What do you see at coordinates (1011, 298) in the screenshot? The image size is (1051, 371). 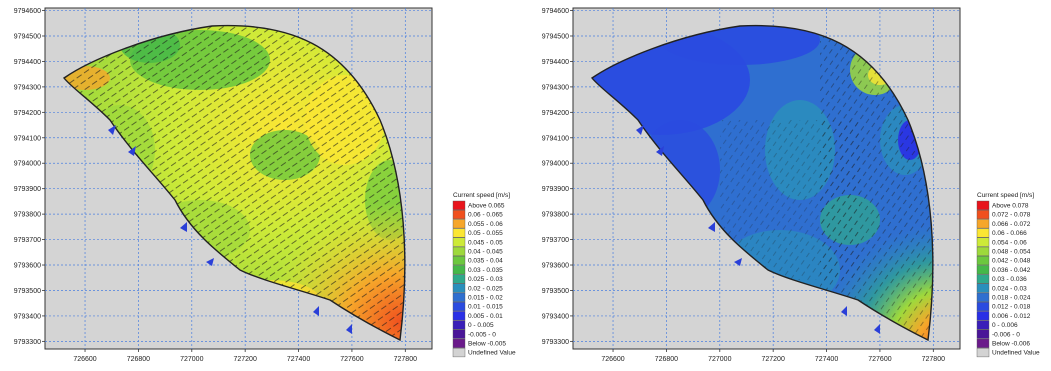 I see `legend-label: 0.018 - 0.024` at bounding box center [1011, 298].